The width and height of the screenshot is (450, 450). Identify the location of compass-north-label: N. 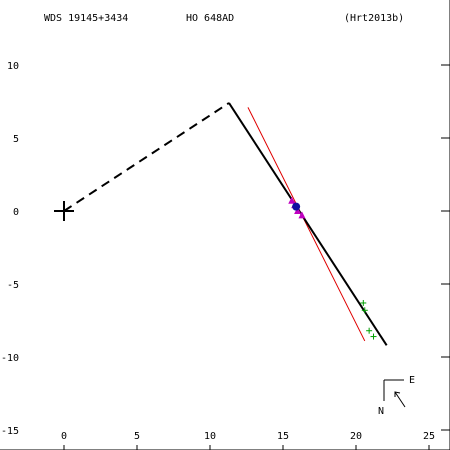
(381, 411).